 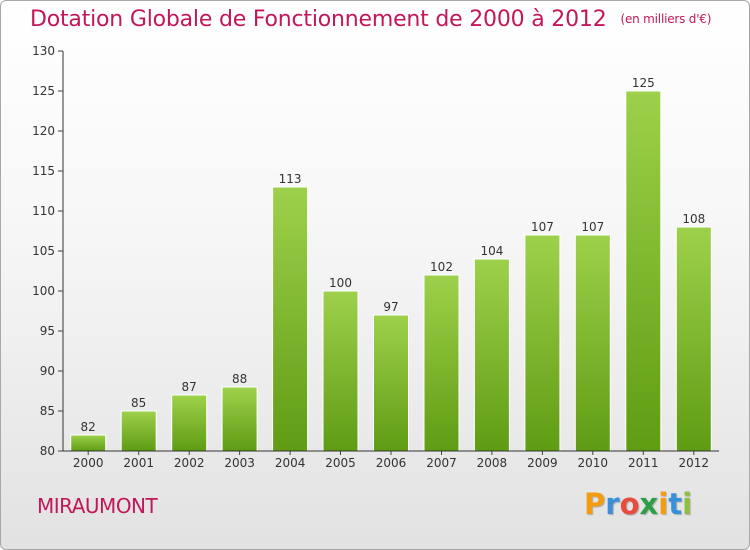 What do you see at coordinates (88, 463) in the screenshot?
I see `x-tick-label-2000: 2000` at bounding box center [88, 463].